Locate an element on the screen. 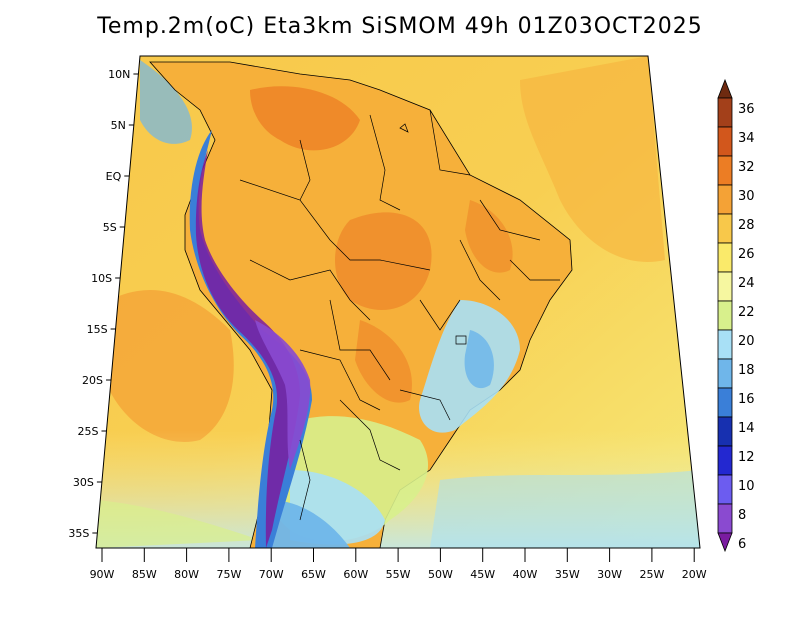 This screenshot has width=800, height=618. colorbar-label: 10 is located at coordinates (746, 486).